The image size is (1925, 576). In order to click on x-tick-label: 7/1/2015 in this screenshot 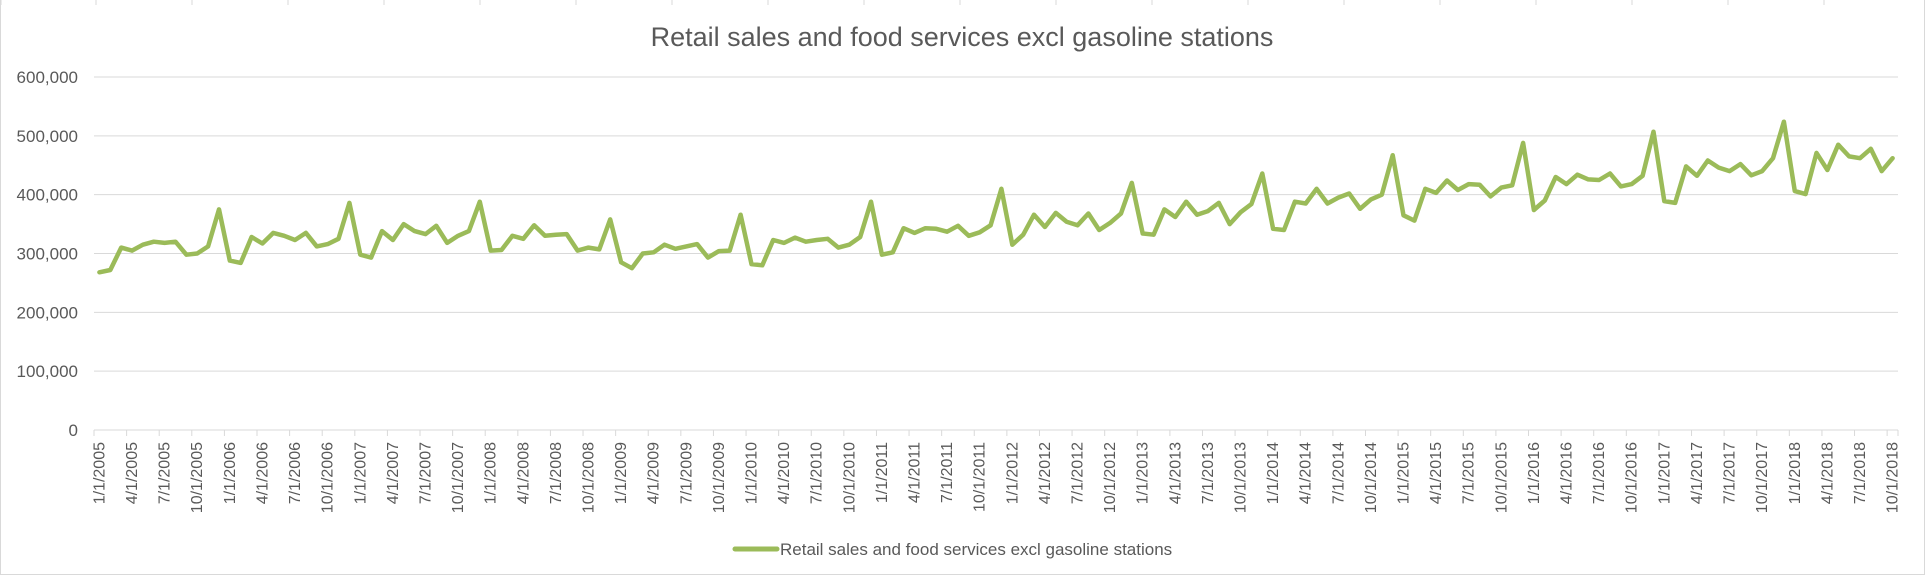, I will do `click(1469, 473)`.